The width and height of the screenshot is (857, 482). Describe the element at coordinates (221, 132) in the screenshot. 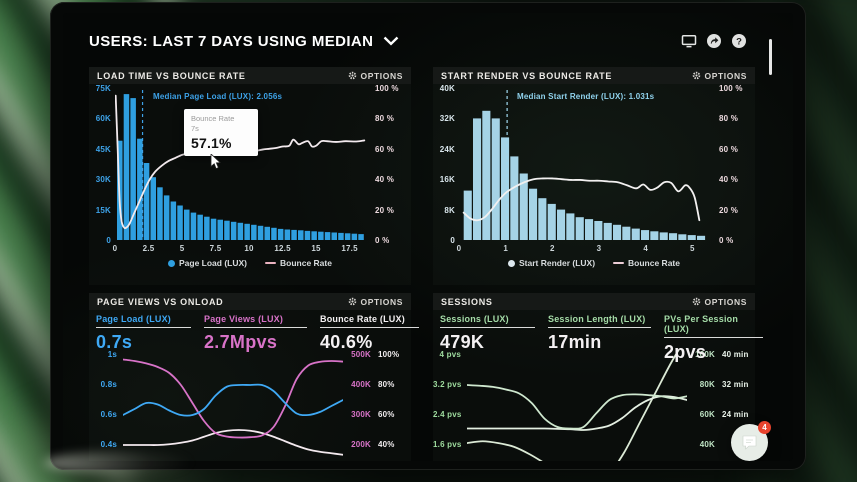

I see `tooltip: Bounce Rate 7s 57.1%` at that location.